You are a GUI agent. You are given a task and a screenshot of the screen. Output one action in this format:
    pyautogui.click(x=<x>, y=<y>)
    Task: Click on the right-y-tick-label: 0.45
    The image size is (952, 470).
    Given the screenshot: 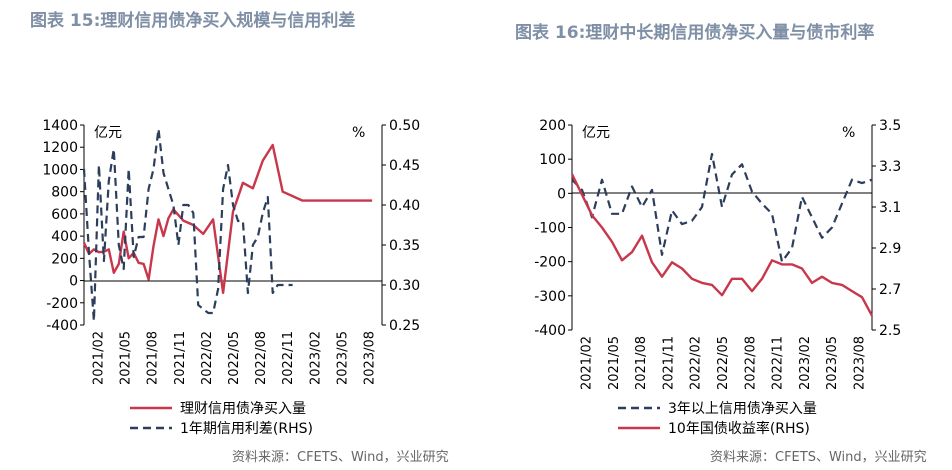 What is the action you would take?
    pyautogui.click(x=404, y=166)
    